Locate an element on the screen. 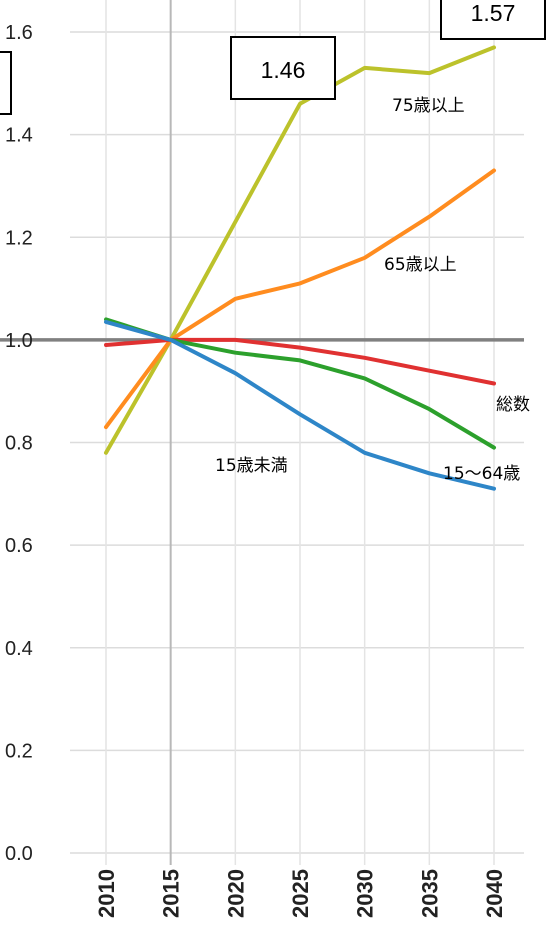  y-tick-label: 0.6 is located at coordinates (19, 546).